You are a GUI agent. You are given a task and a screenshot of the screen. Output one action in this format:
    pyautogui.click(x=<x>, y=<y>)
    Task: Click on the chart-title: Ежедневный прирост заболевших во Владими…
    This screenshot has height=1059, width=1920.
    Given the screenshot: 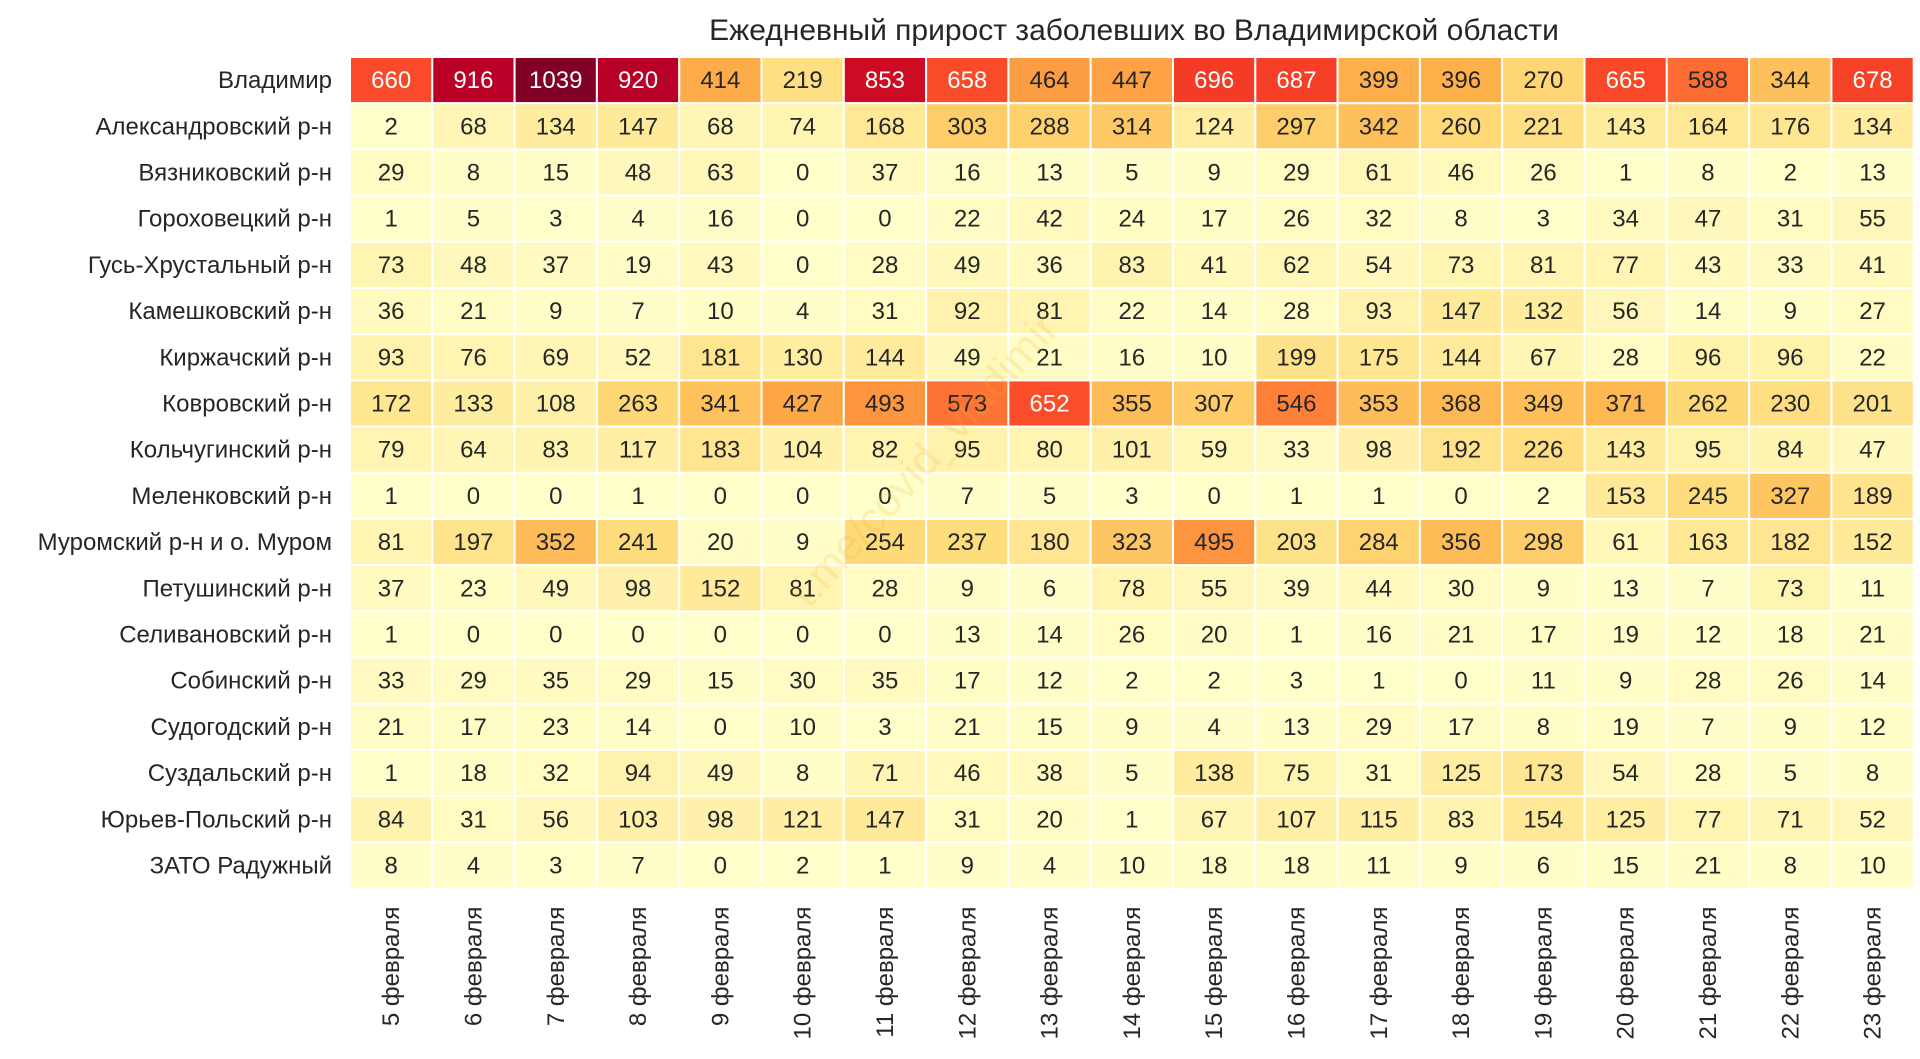 What is the action you would take?
    pyautogui.click(x=1134, y=30)
    